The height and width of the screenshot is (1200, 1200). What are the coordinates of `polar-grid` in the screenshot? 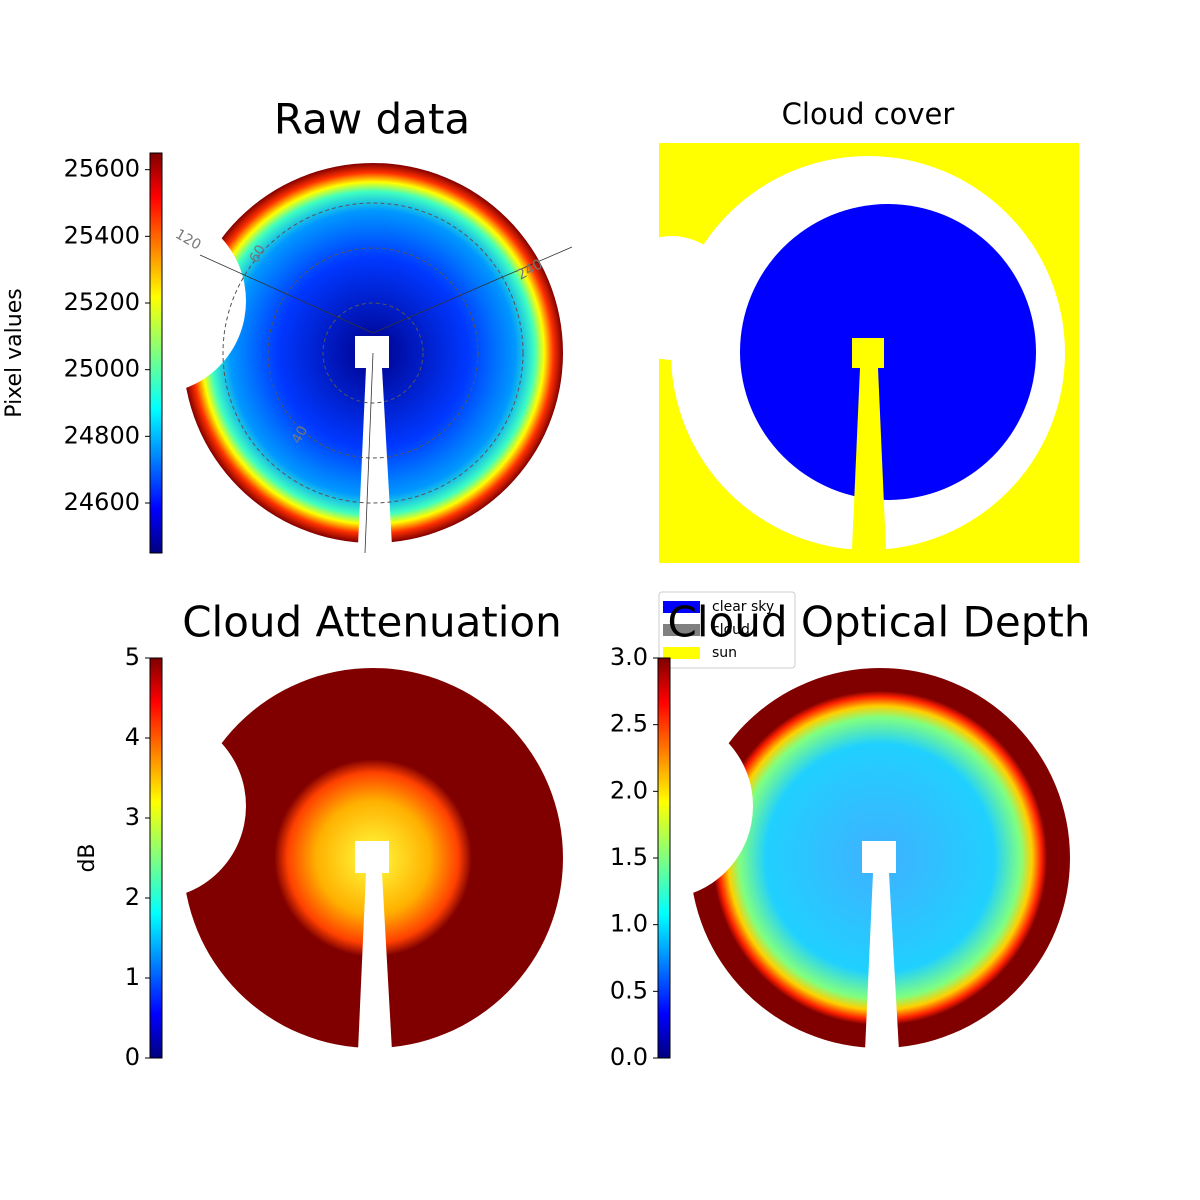 It's located at (386, 378).